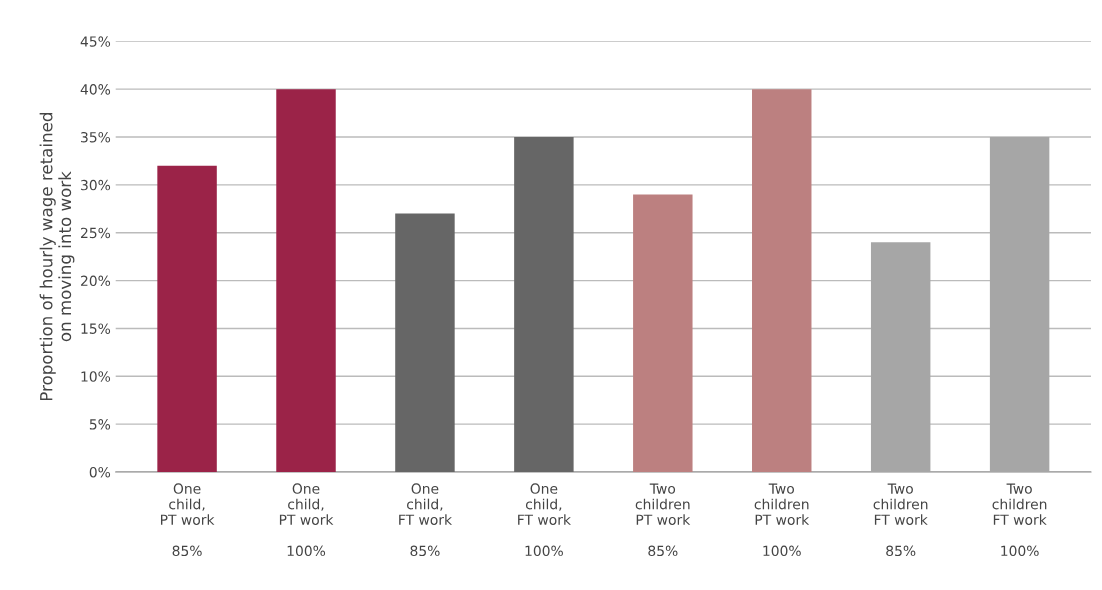 The height and width of the screenshot is (590, 1102). I want to click on y-tick-label: 20%, so click(96, 281).